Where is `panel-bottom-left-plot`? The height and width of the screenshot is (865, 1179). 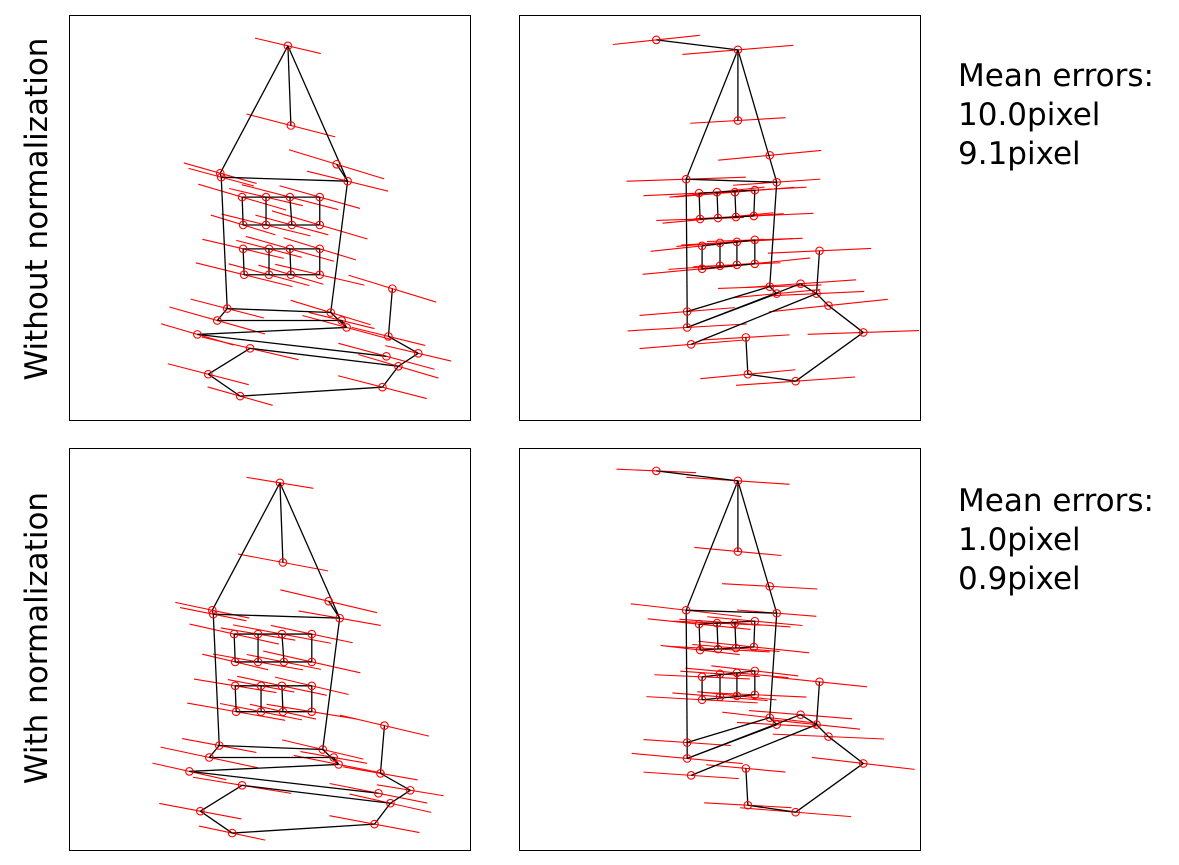 panel-bottom-left-plot is located at coordinates (298, 658).